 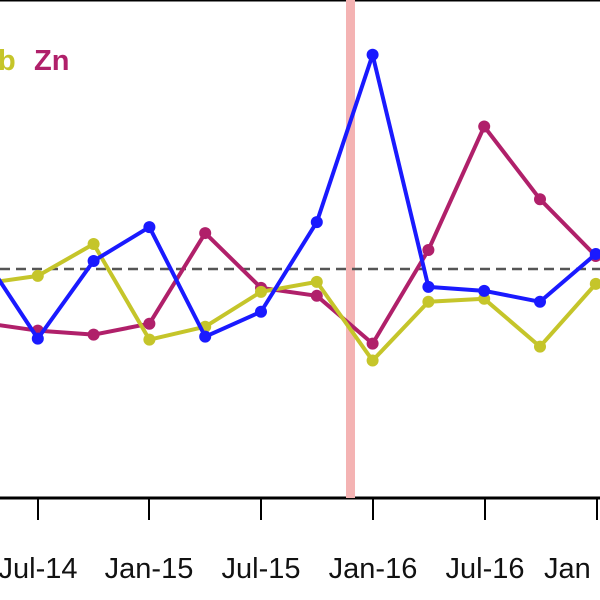 I want to click on legend-label-zn: Zn, so click(x=51, y=61).